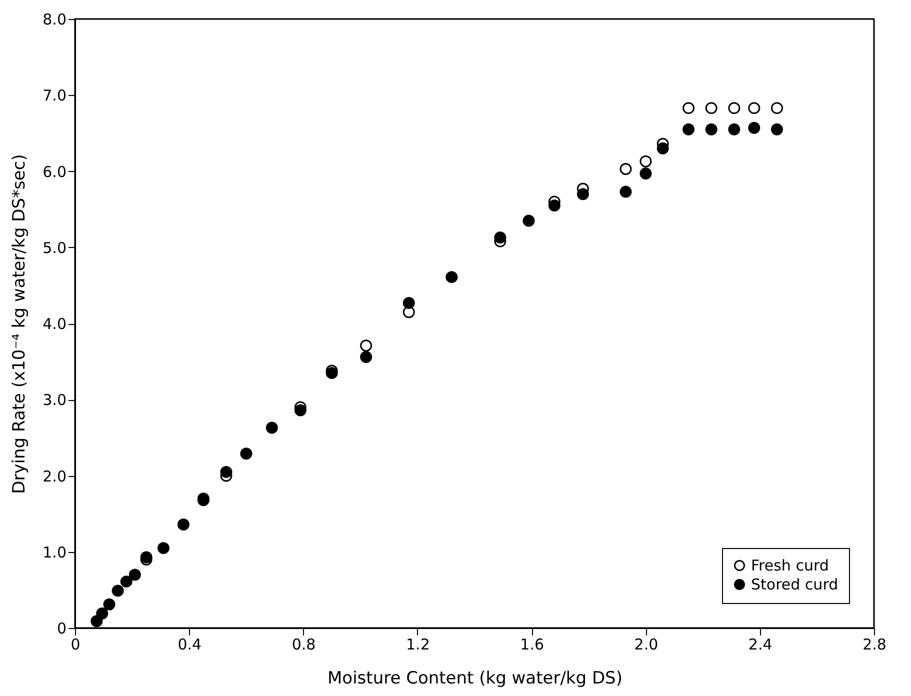  Describe the element at coordinates (54, 476) in the screenshot. I see `y-tick-label: 2.0` at that location.